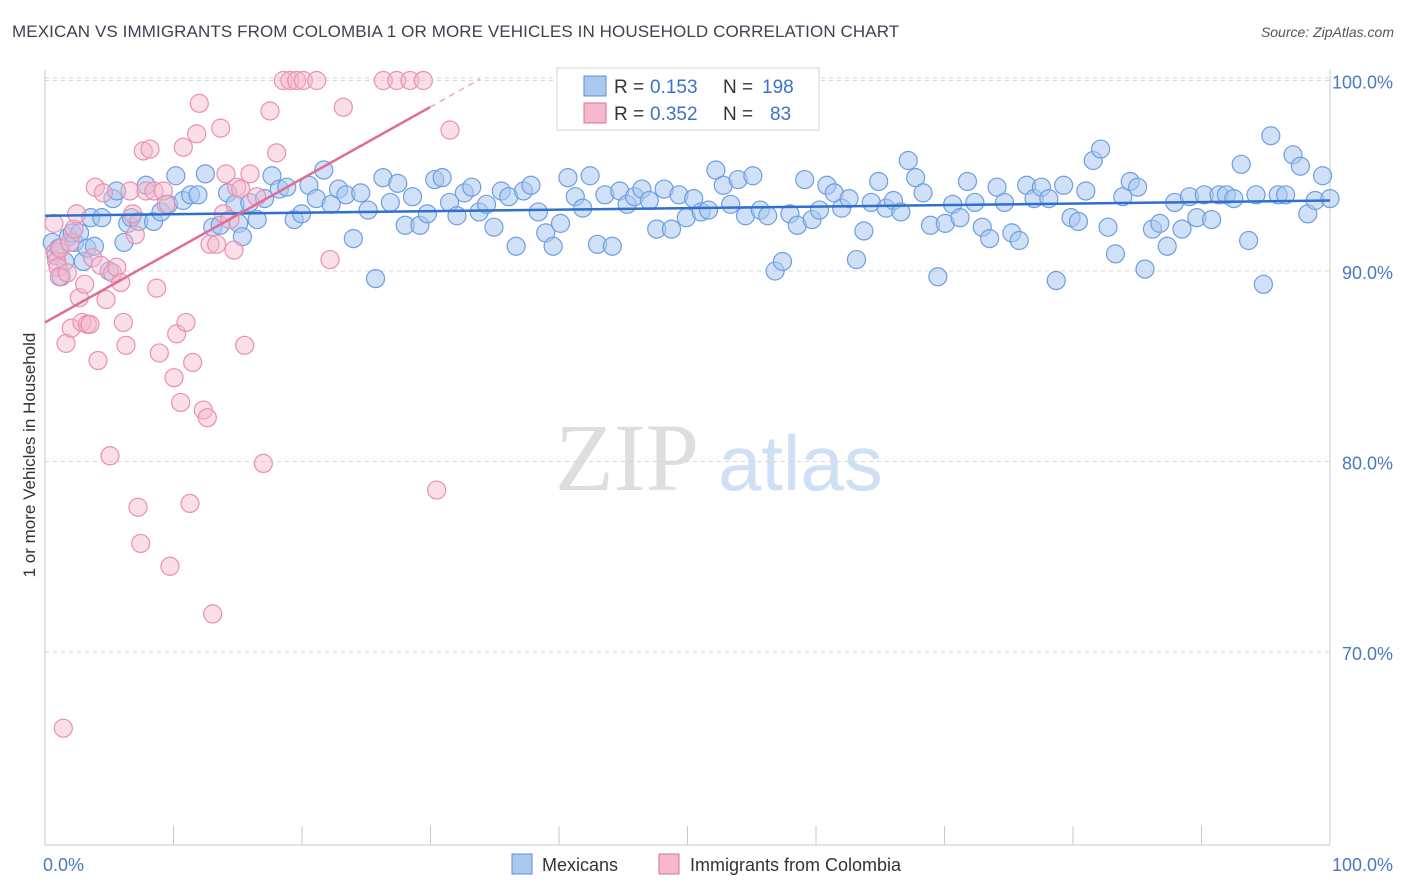 The height and width of the screenshot is (892, 1406). What do you see at coordinates (1367, 273) in the screenshot?
I see `y-tick-label: 90.0%` at bounding box center [1367, 273].